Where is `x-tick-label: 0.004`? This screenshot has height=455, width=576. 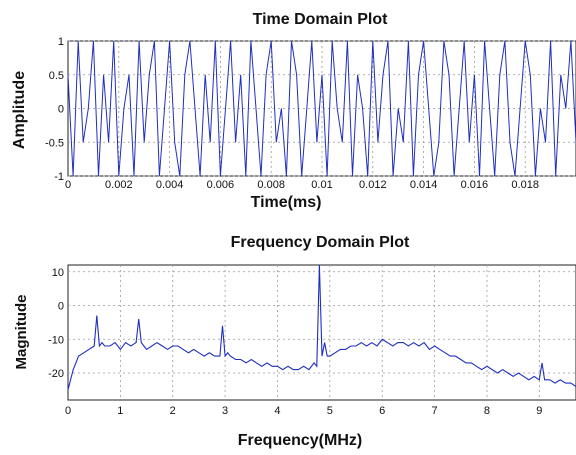
x-tick-label: 0.004 is located at coordinates (170, 185).